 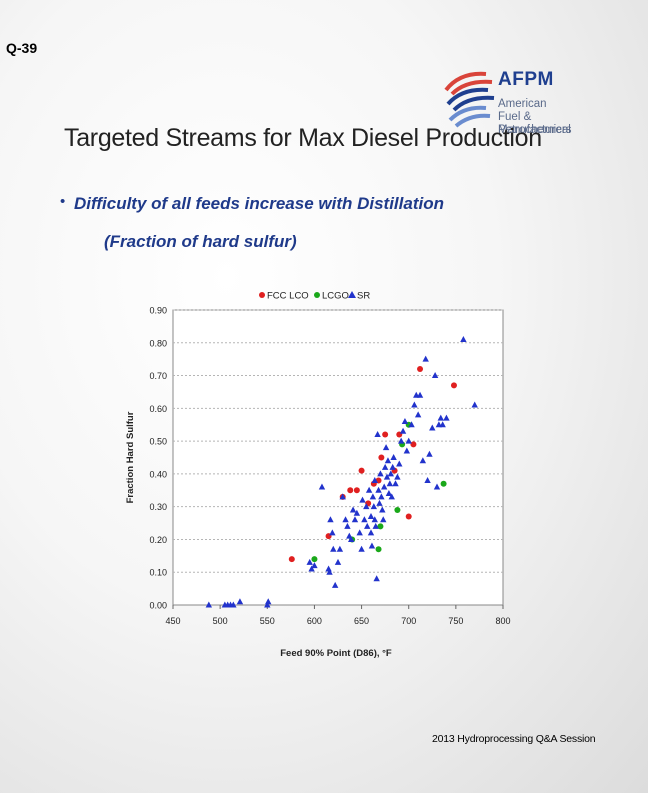 I want to click on logo-name: AFPM, so click(x=526, y=79).